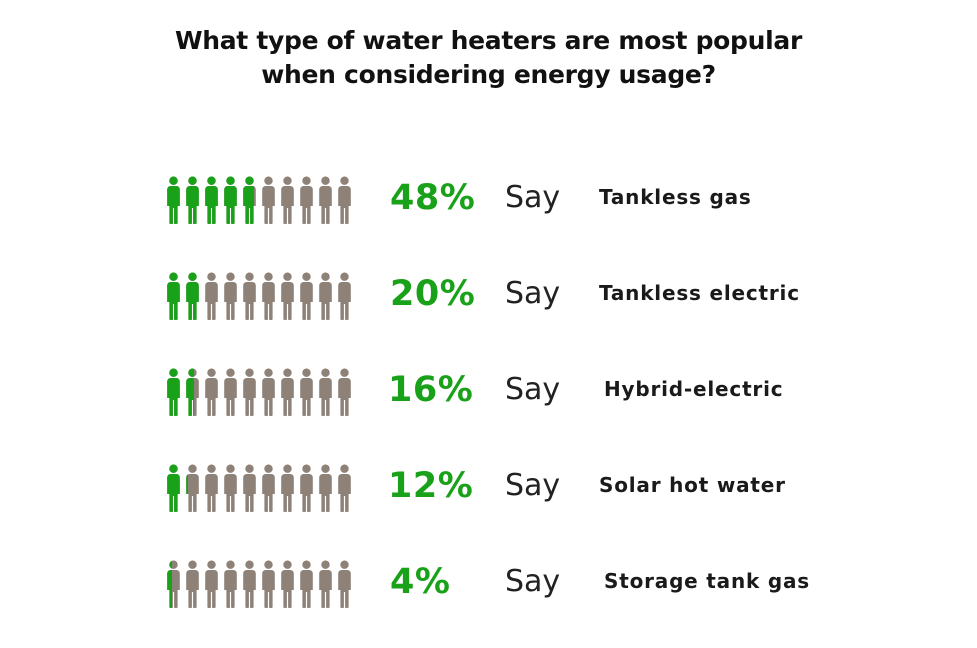 This screenshot has height=648, width=977. What do you see at coordinates (707, 581) in the screenshot?
I see `category-label: Storage tank gas` at bounding box center [707, 581].